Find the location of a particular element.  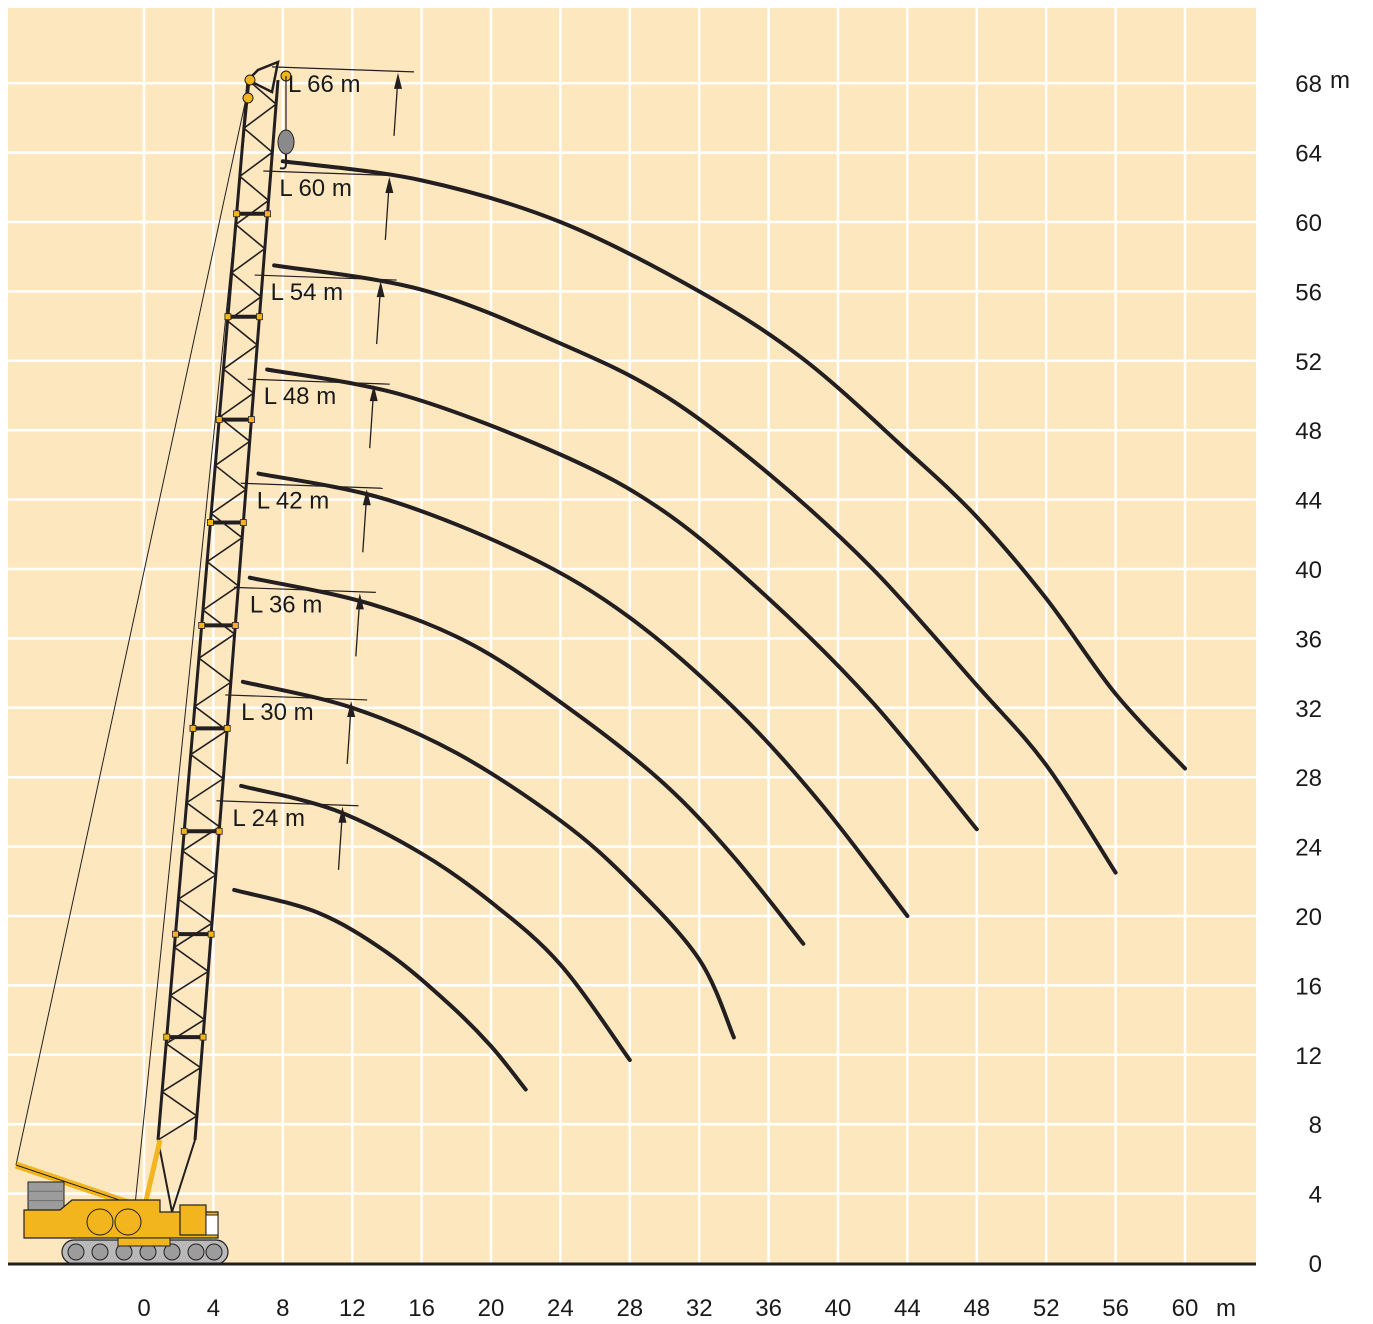

boom-length-label: L 30 m is located at coordinates (277, 712).